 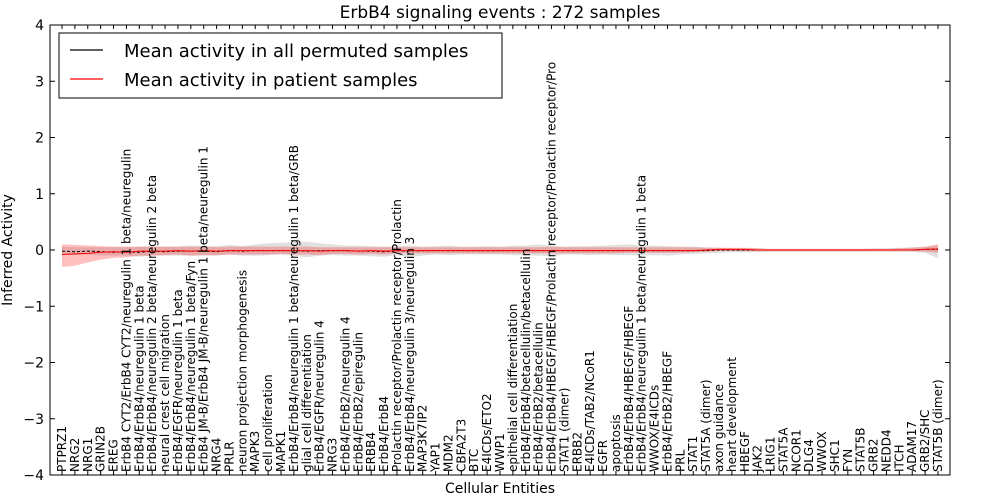 I want to click on x-tick-label: FYN, so click(x=848, y=460).